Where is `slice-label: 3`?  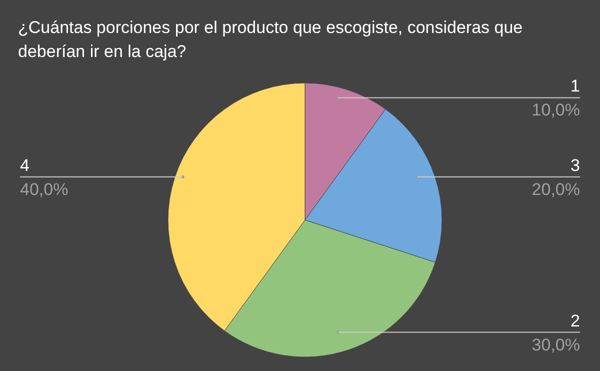
slice-label: 3 is located at coordinates (575, 165).